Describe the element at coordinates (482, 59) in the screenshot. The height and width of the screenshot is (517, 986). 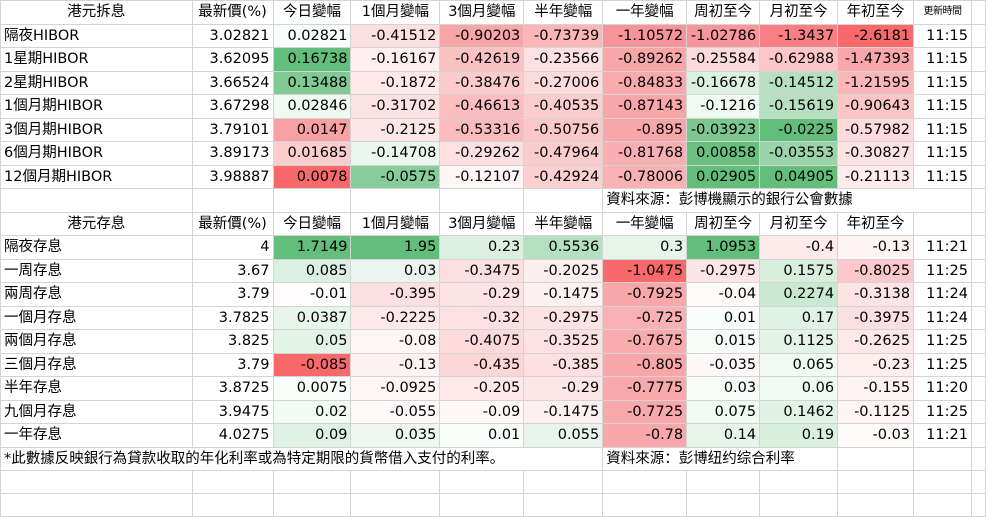
I see `value-cell: -0.42619` at that location.